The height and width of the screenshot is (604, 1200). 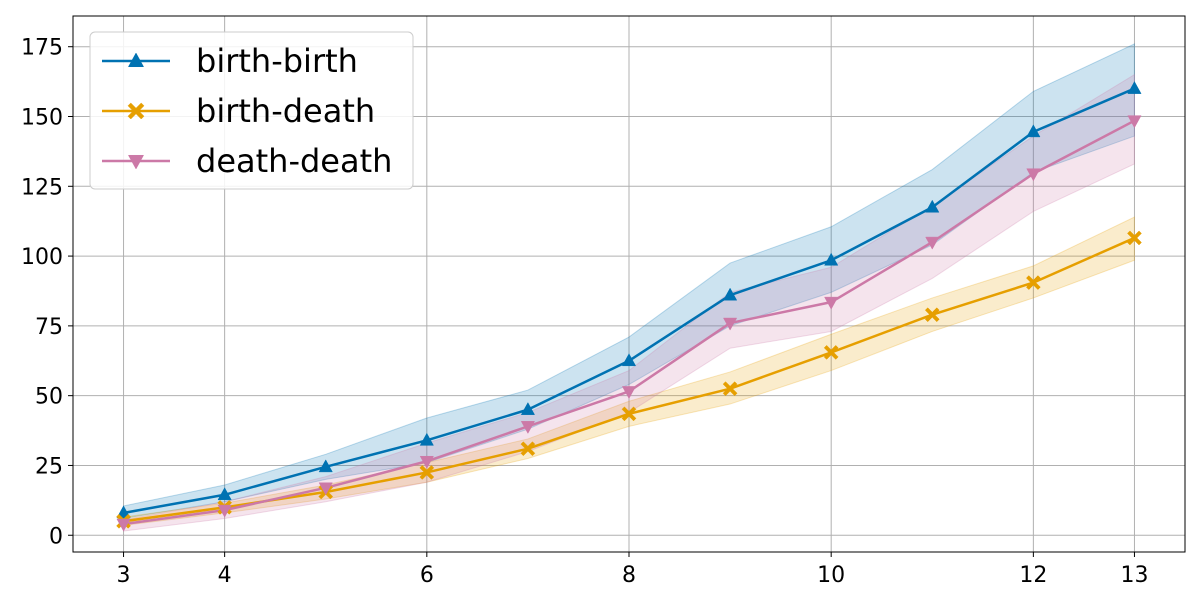 What do you see at coordinates (42, 257) in the screenshot?
I see `y-tick-label: 100` at bounding box center [42, 257].